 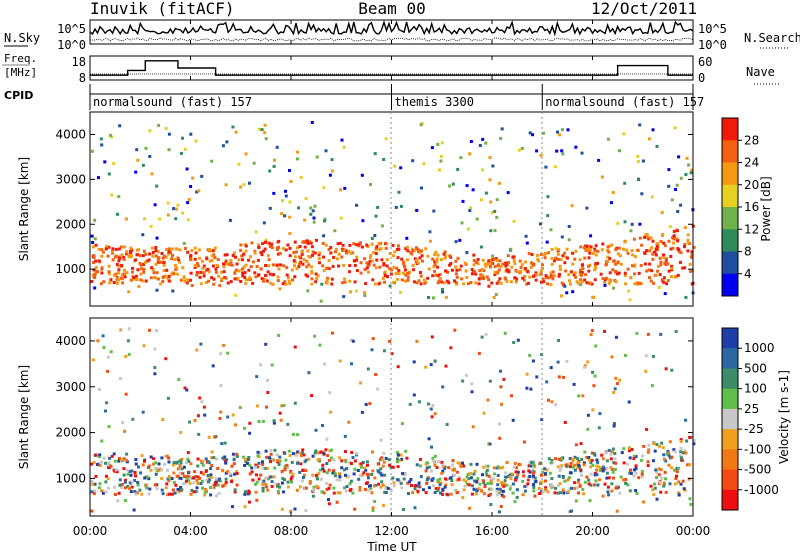 What do you see at coordinates (760, 72) in the screenshot?
I see `nave-label: Nave` at bounding box center [760, 72].